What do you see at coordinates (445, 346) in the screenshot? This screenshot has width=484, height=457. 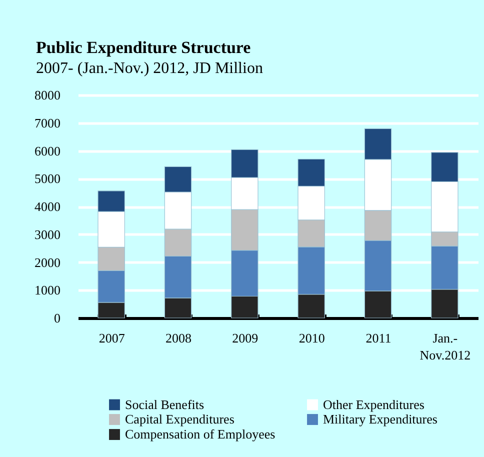 I see `x-tick-label: Jan.- Nov.2012` at bounding box center [445, 346].